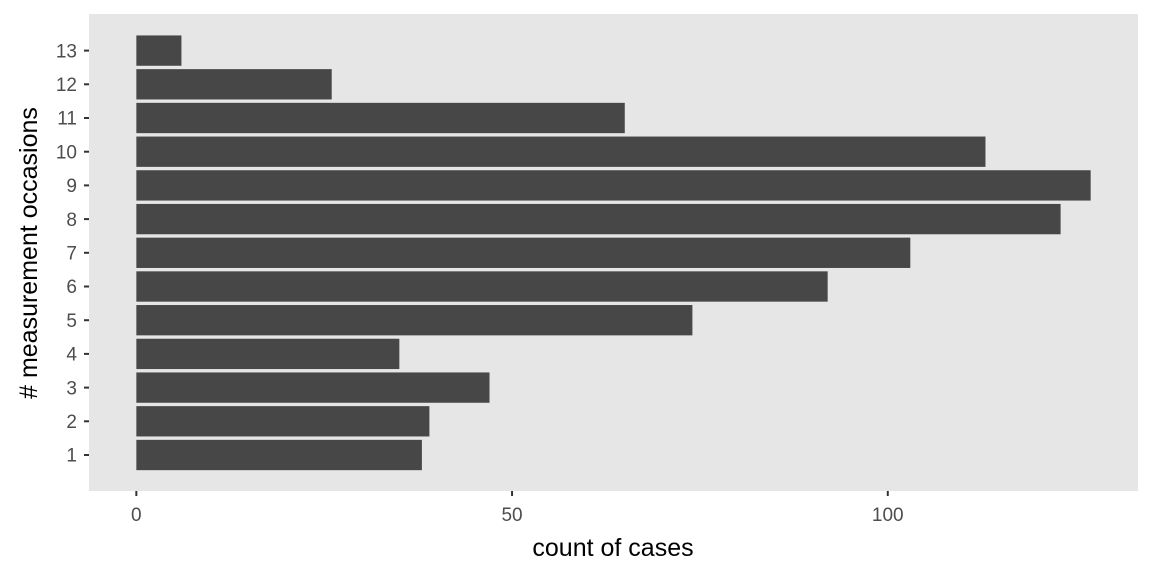  I want to click on y-tick-label-7: 7, so click(71, 253).